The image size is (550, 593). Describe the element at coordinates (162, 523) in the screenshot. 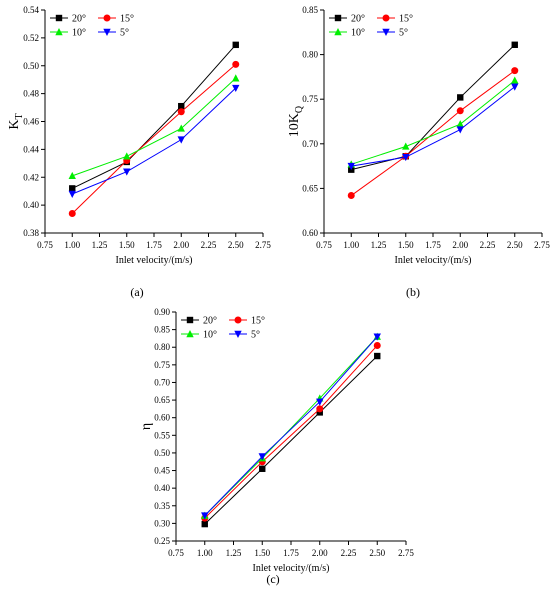

I see `y-tick-label: 0.30` at that location.